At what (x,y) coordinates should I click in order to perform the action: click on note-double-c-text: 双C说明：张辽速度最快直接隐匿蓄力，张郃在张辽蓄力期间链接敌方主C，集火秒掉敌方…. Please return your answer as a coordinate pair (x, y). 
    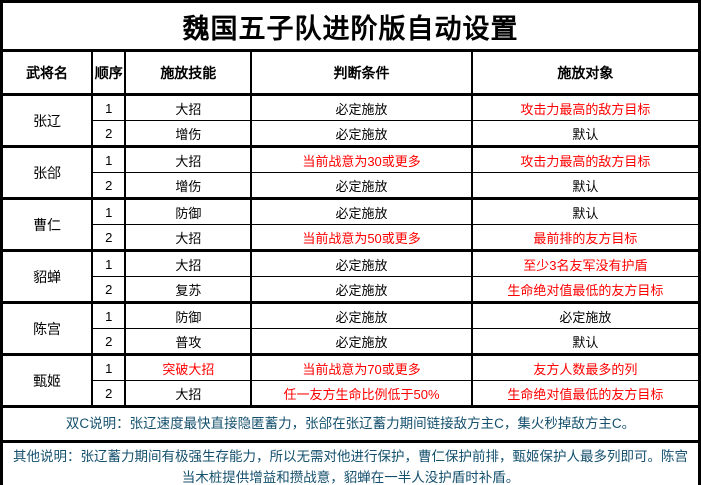
    Looking at the image, I should click on (350, 424).